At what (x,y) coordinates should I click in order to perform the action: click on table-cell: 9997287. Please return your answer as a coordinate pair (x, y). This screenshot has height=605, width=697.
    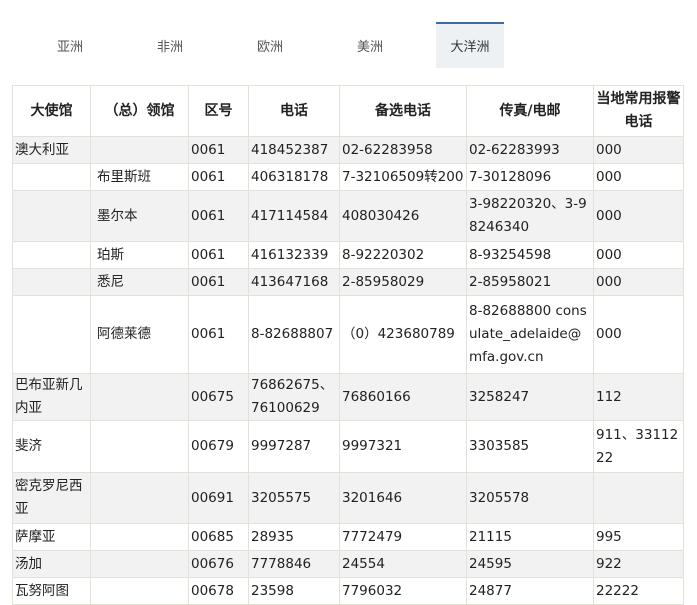
    Looking at the image, I should click on (294, 446).